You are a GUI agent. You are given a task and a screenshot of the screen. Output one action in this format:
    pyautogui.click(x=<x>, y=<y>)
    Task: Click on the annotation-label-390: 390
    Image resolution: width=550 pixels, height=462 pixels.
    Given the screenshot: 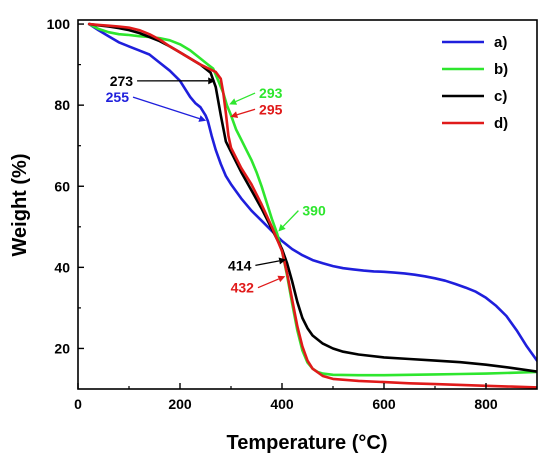 What is the action you would take?
    pyautogui.click(x=314, y=211)
    